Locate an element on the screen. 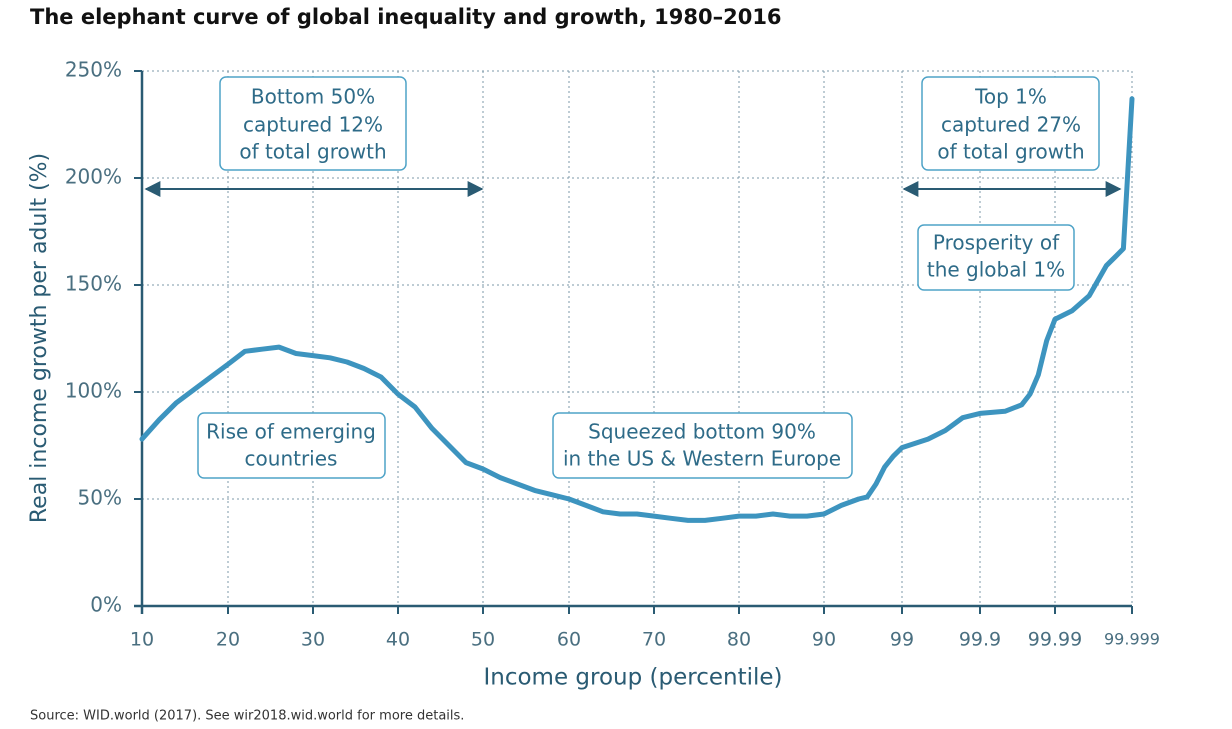 The height and width of the screenshot is (729, 1232). x-tick-label: 90 is located at coordinates (824, 640).